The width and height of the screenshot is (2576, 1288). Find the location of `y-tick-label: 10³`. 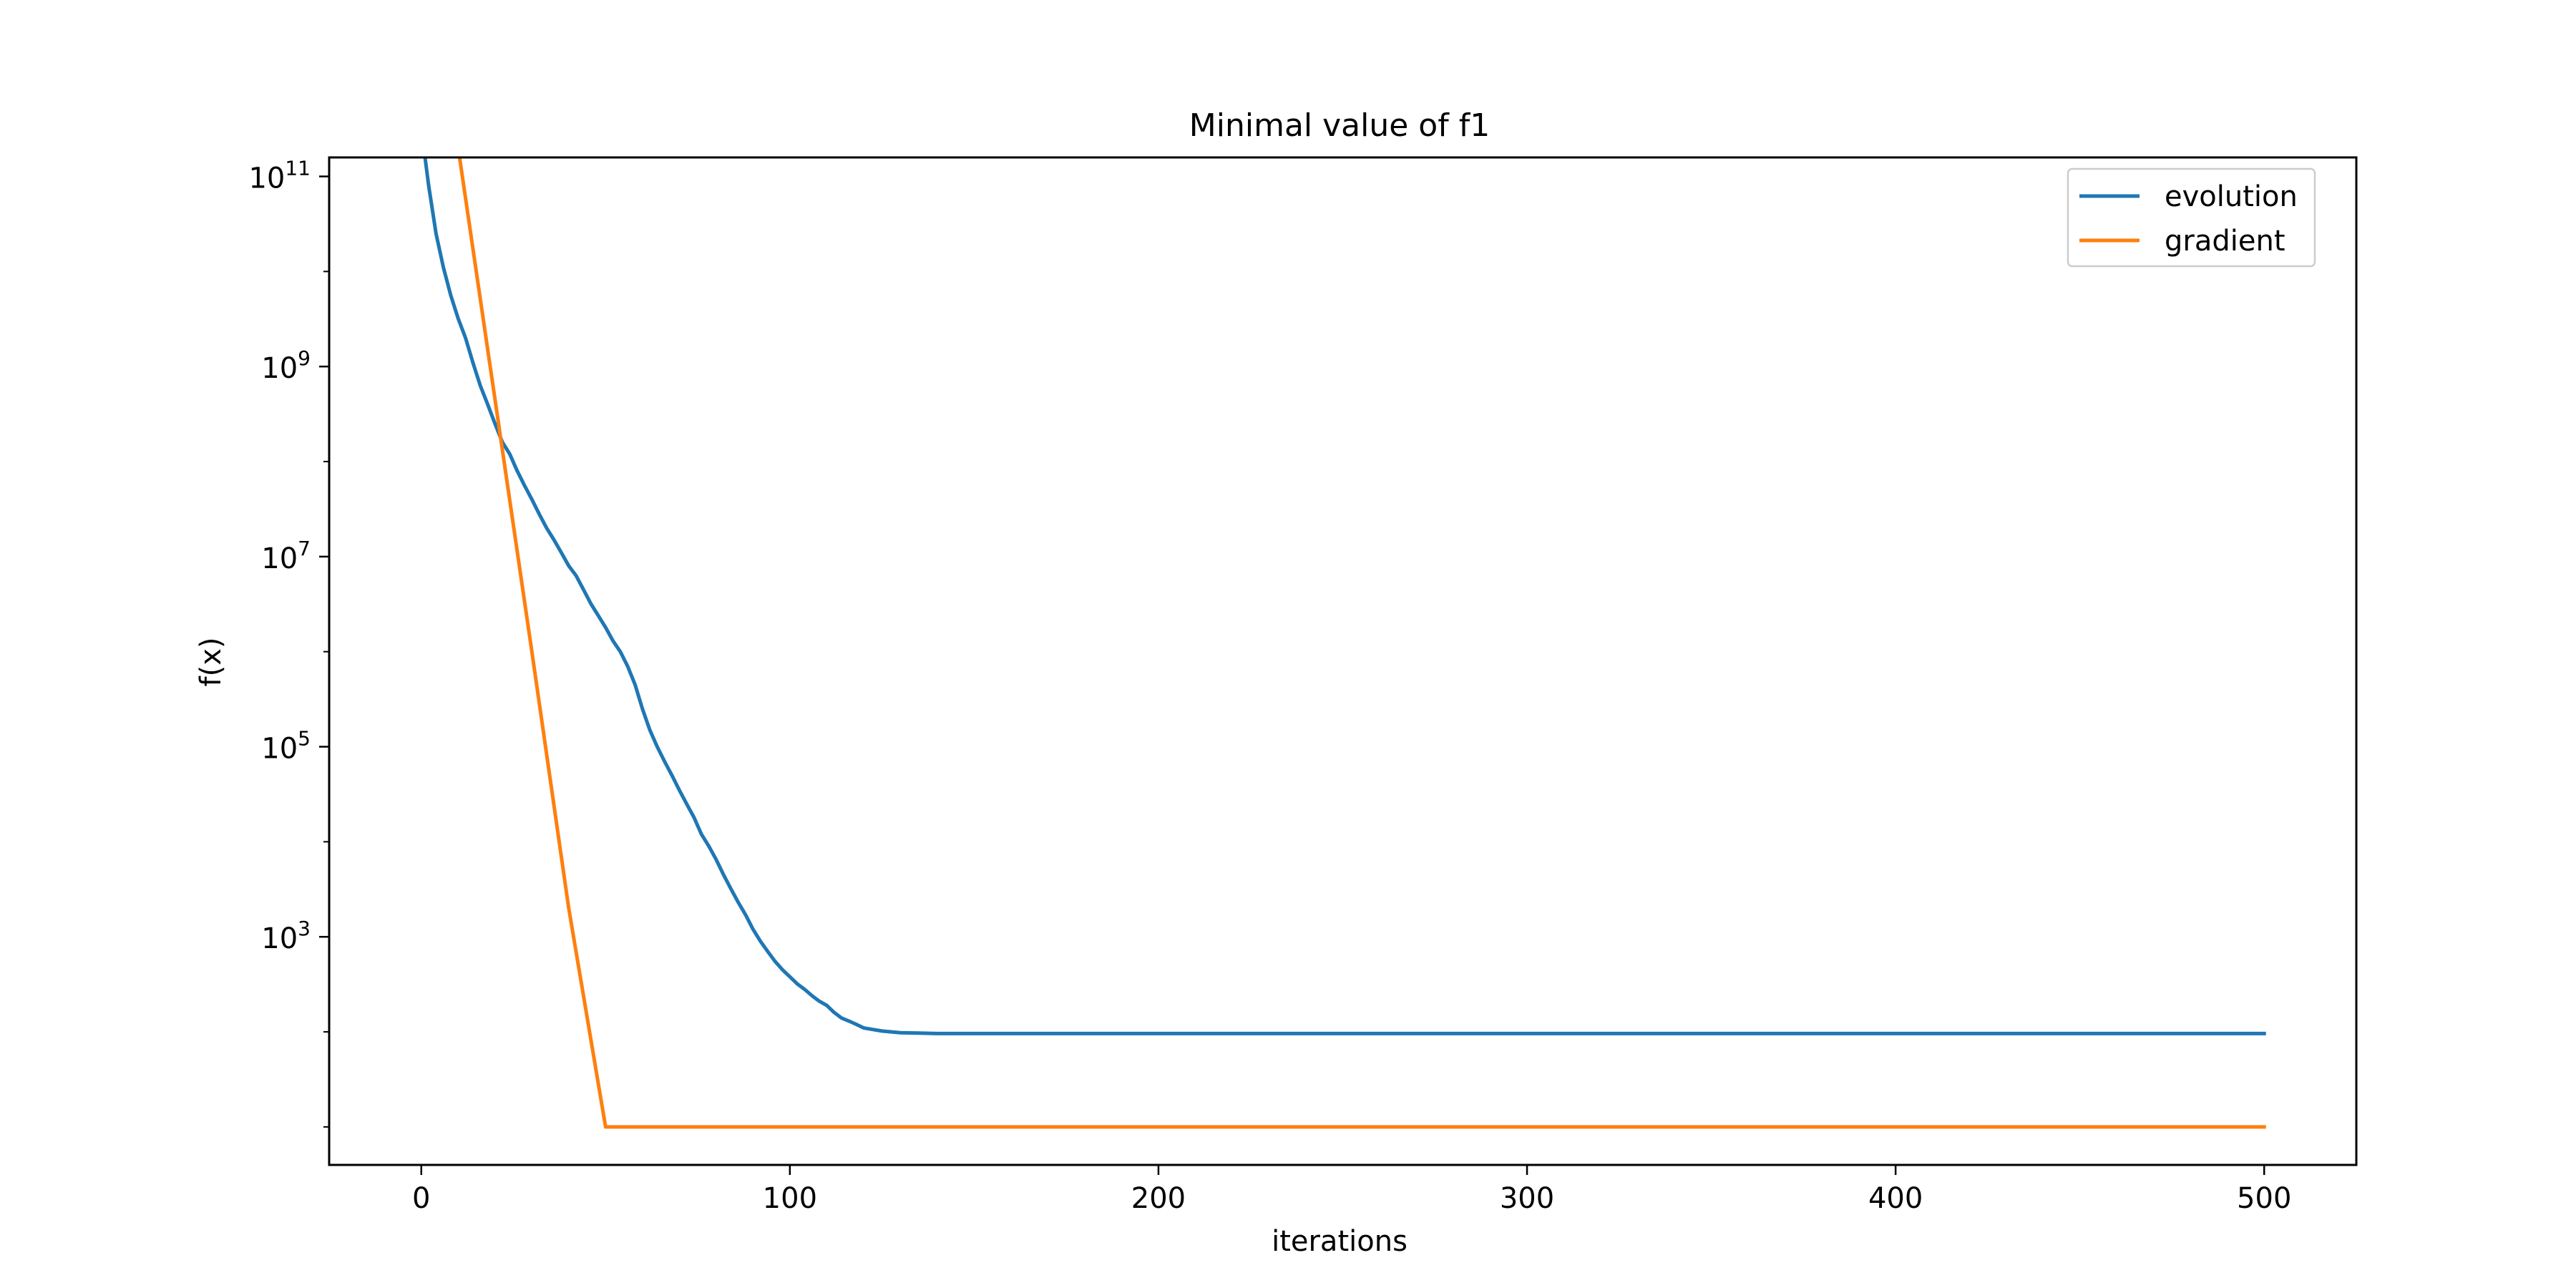

y-tick-label: 10³ is located at coordinates (286, 936).